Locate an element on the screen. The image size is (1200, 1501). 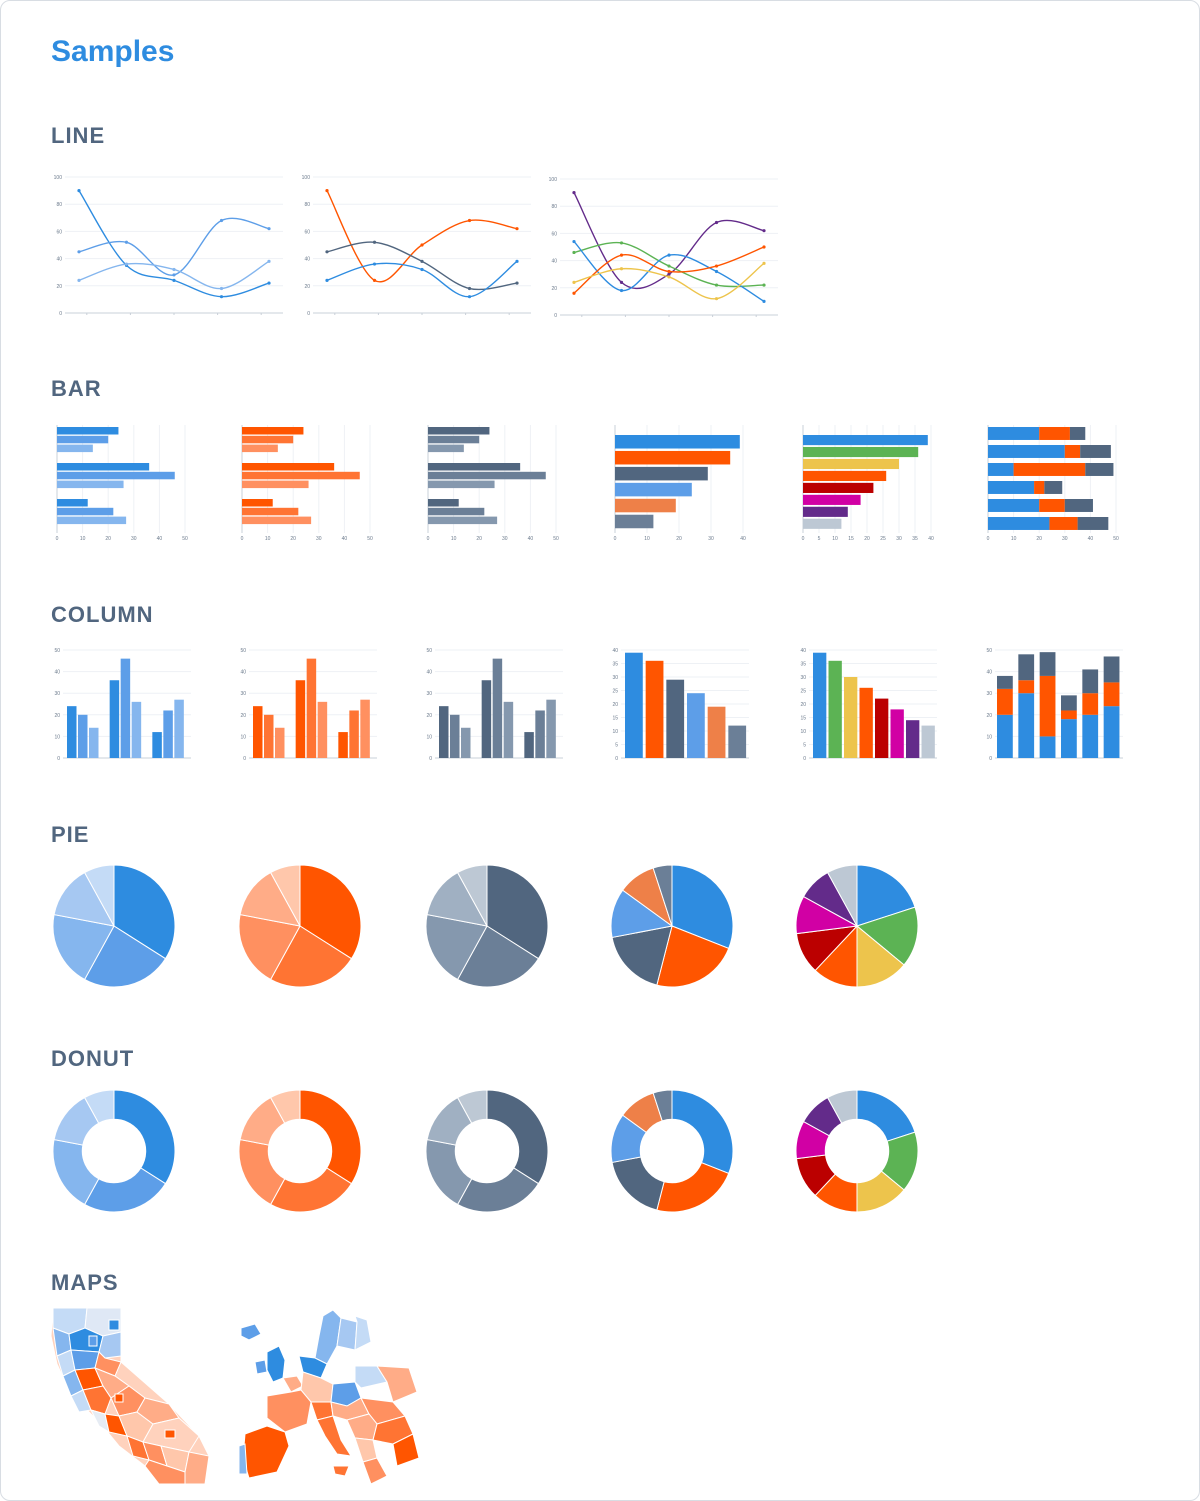
pie-chart-thumbnail-orange is located at coordinates (300, 926).